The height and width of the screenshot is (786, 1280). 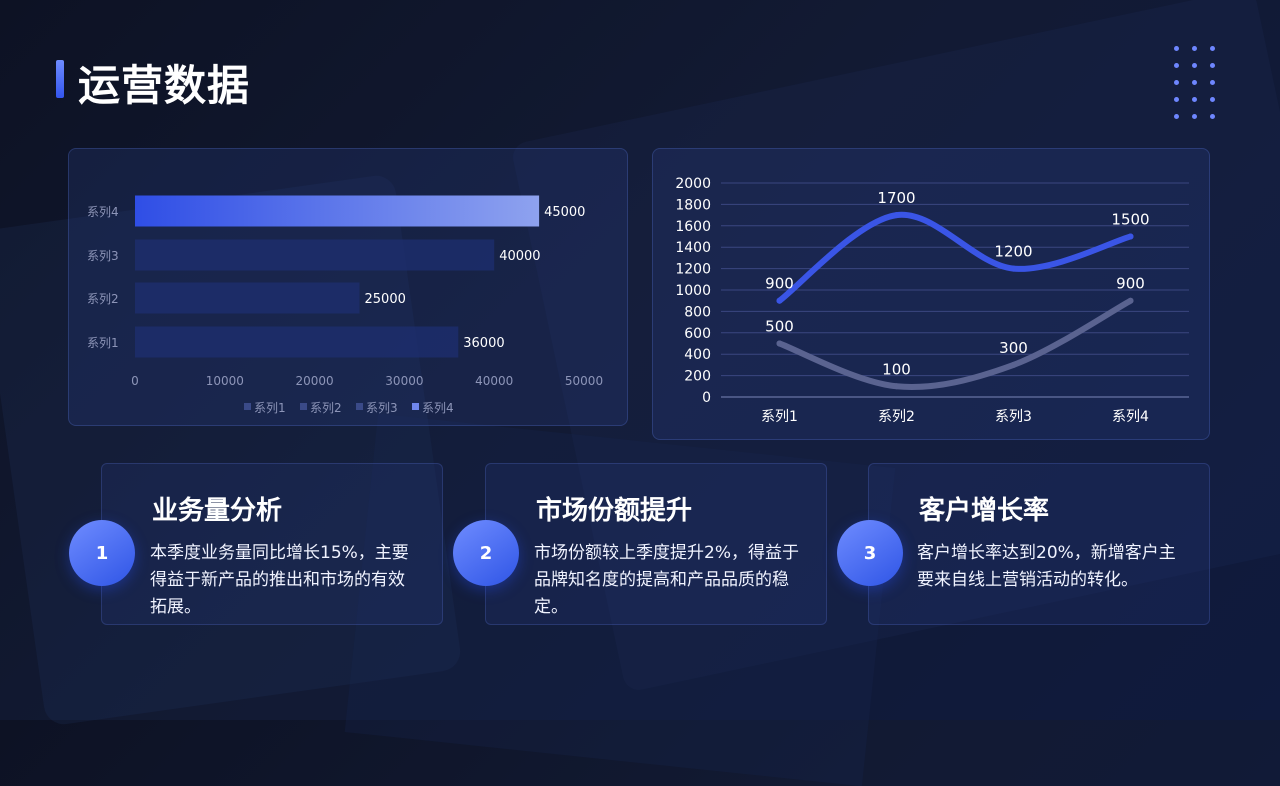 I want to click on y-tick-label: 600, so click(x=697, y=334).